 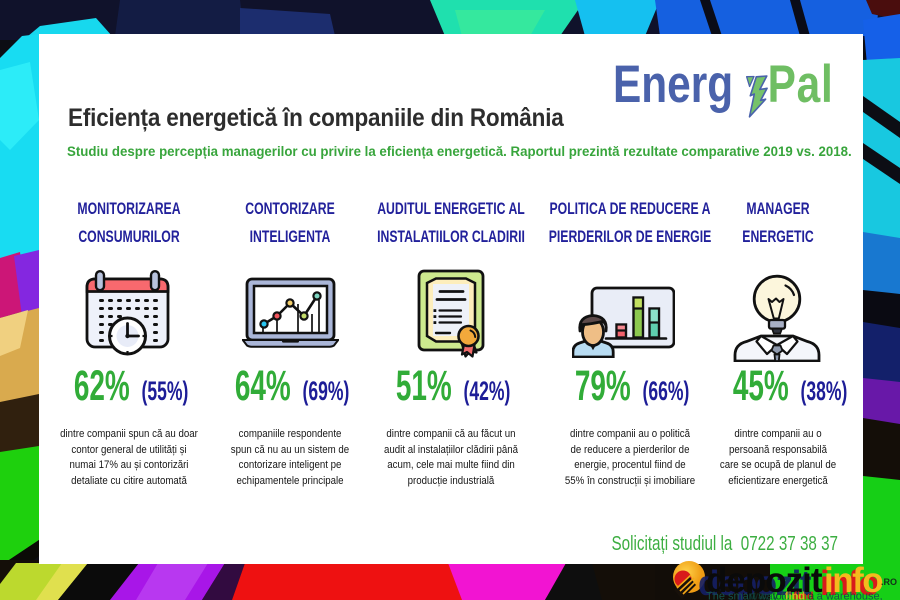 I want to click on svg-text:The smart way to find a wareho: The smart way to find a warehouse,, so click(x=794, y=595).